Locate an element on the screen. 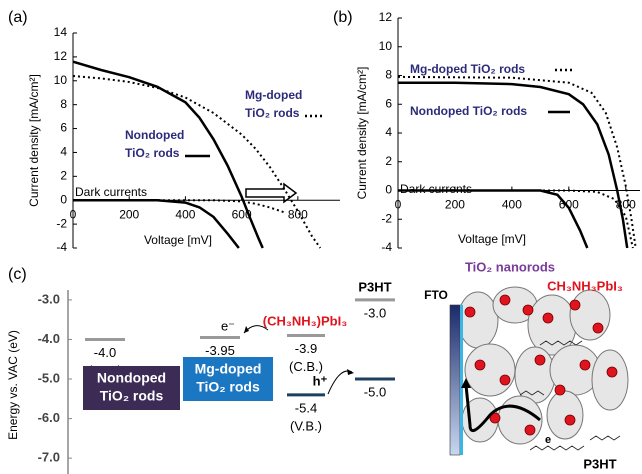 Image resolution: width=642 pixels, height=474 pixels. level-label: -3.95 is located at coordinates (220, 350).